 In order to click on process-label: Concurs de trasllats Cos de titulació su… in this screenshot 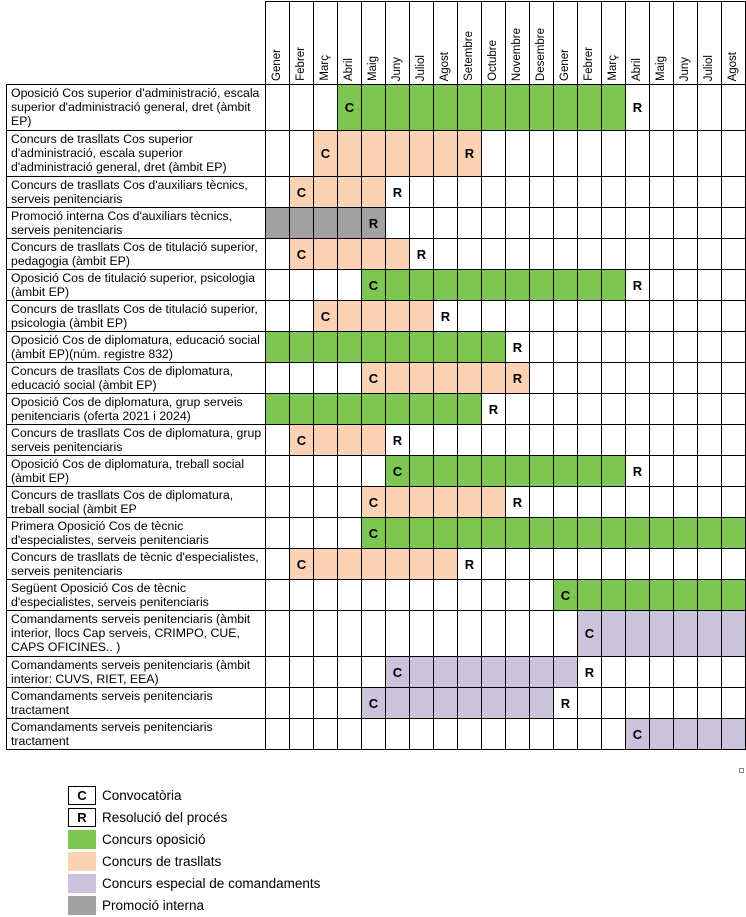, I will do `click(136, 254)`.